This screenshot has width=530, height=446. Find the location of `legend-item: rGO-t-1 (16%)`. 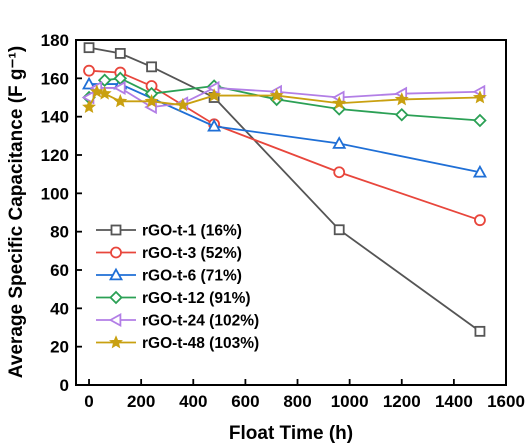

legend-item: rGO-t-1 (16%) is located at coordinates (169, 231).